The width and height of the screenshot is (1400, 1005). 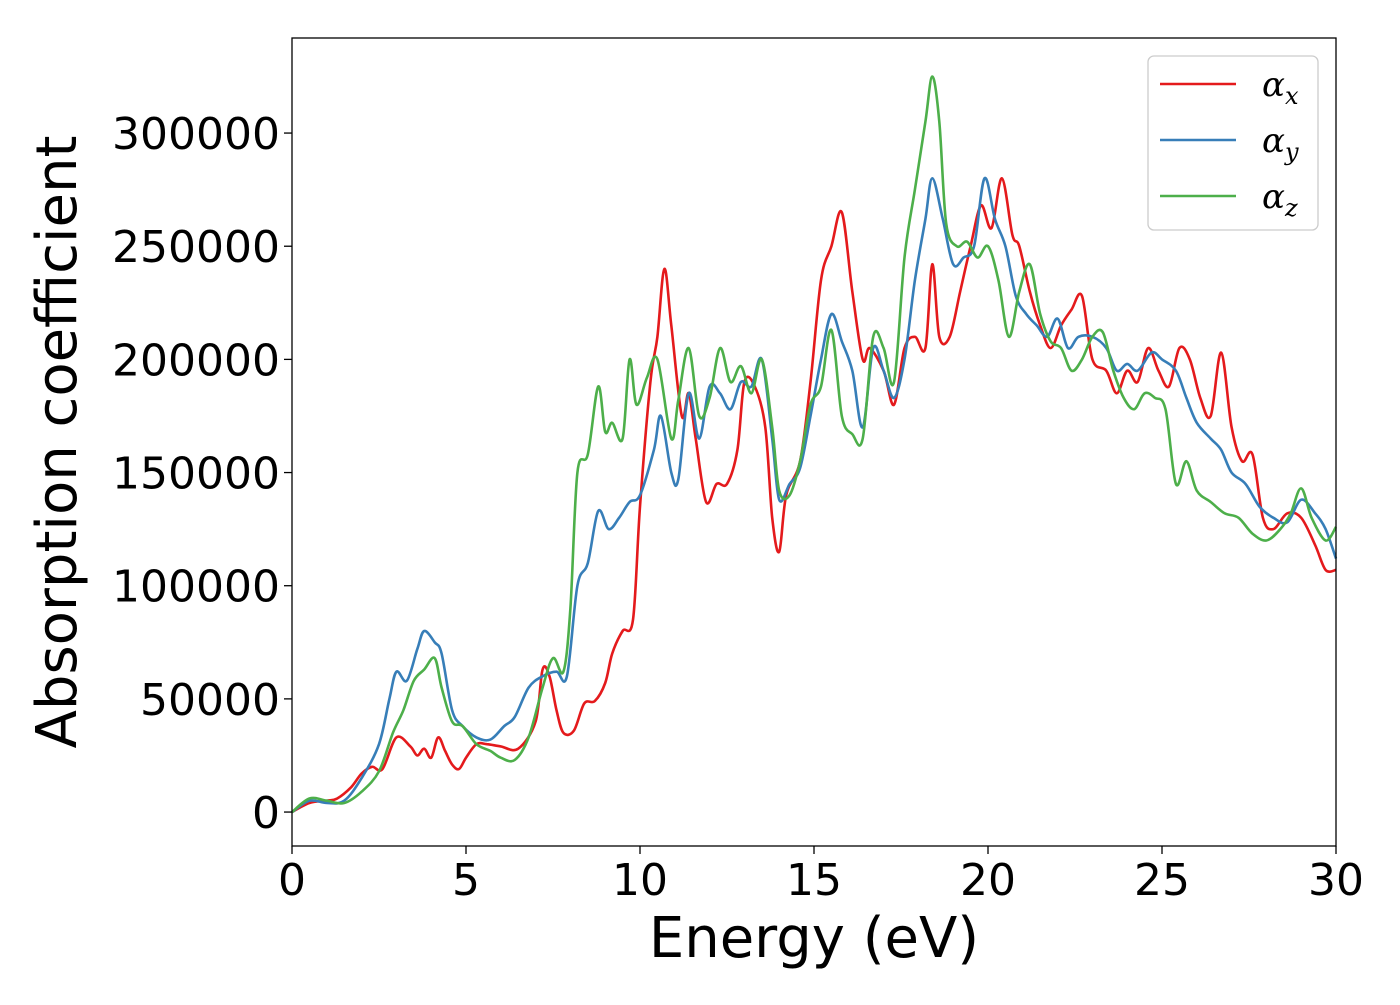 I want to click on x-tick-label: 15, so click(x=814, y=880).